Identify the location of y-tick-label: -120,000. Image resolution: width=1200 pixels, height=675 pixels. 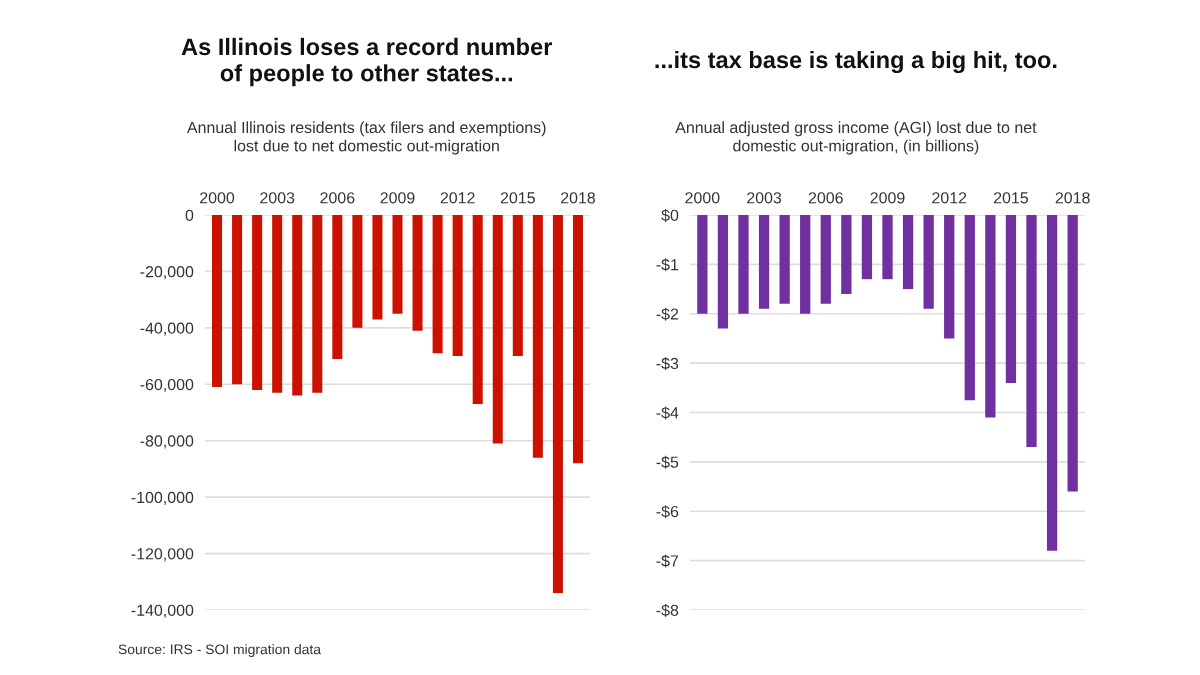
(162, 555).